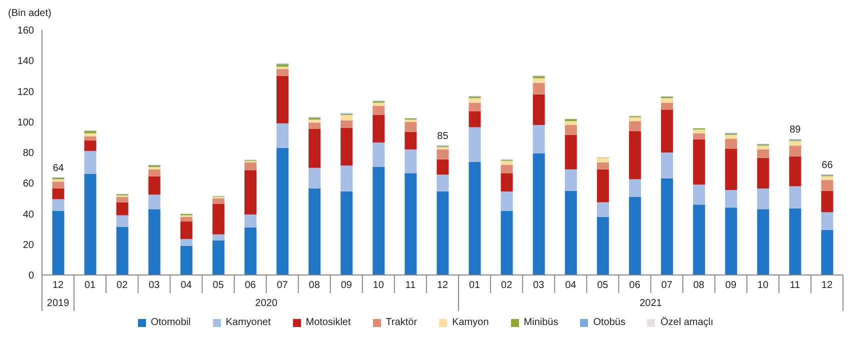  I want to click on y-tick-label: 0, so click(31, 276).